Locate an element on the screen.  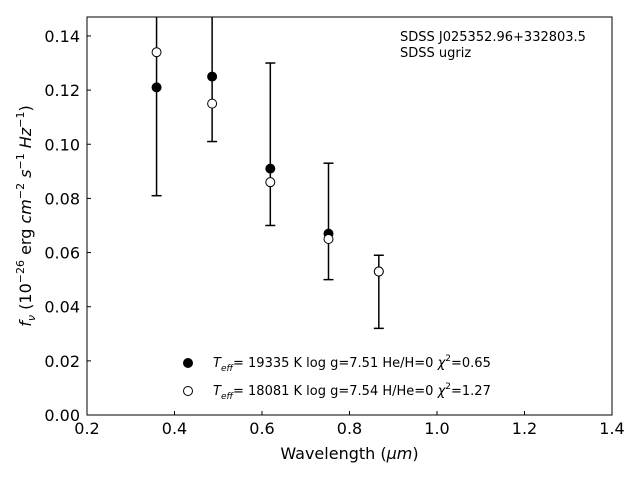
y-tick-label: 0.10 is located at coordinates (62, 144).